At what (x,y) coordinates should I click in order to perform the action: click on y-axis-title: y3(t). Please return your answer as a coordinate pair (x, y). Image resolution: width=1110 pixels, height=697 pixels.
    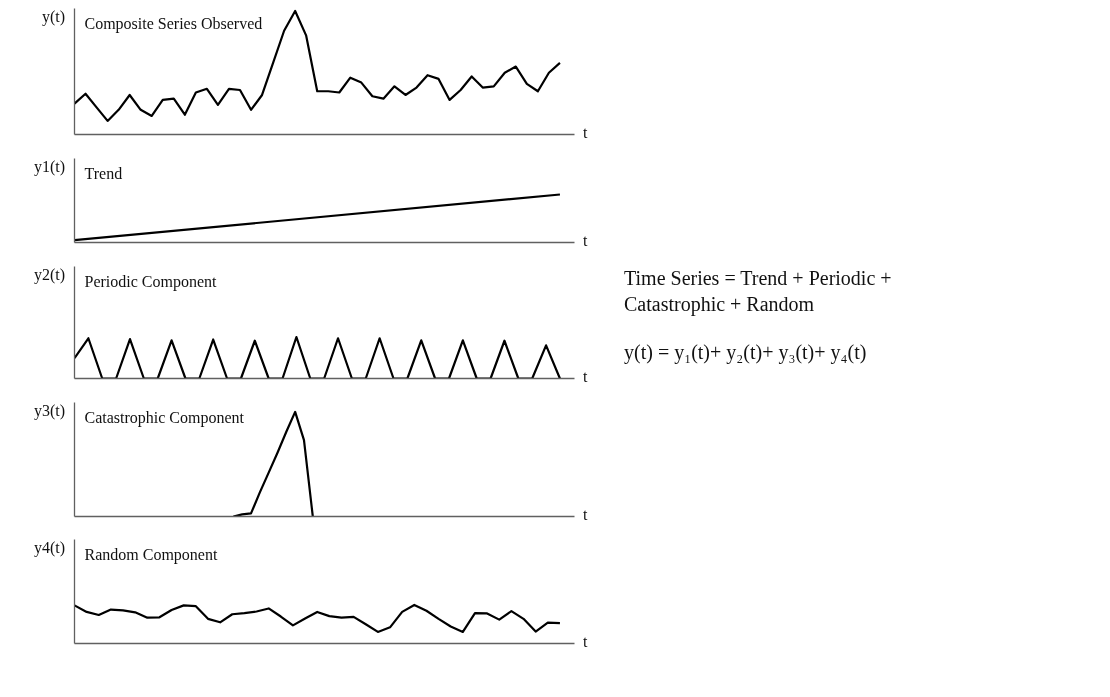
    Looking at the image, I should click on (49, 411).